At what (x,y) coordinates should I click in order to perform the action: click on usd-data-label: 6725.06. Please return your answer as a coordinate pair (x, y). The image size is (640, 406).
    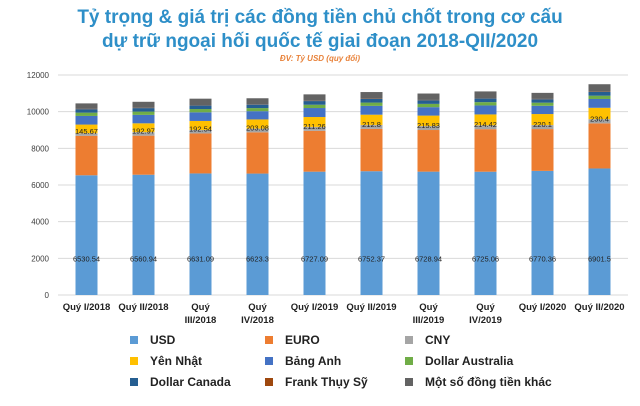
    Looking at the image, I should click on (485, 258).